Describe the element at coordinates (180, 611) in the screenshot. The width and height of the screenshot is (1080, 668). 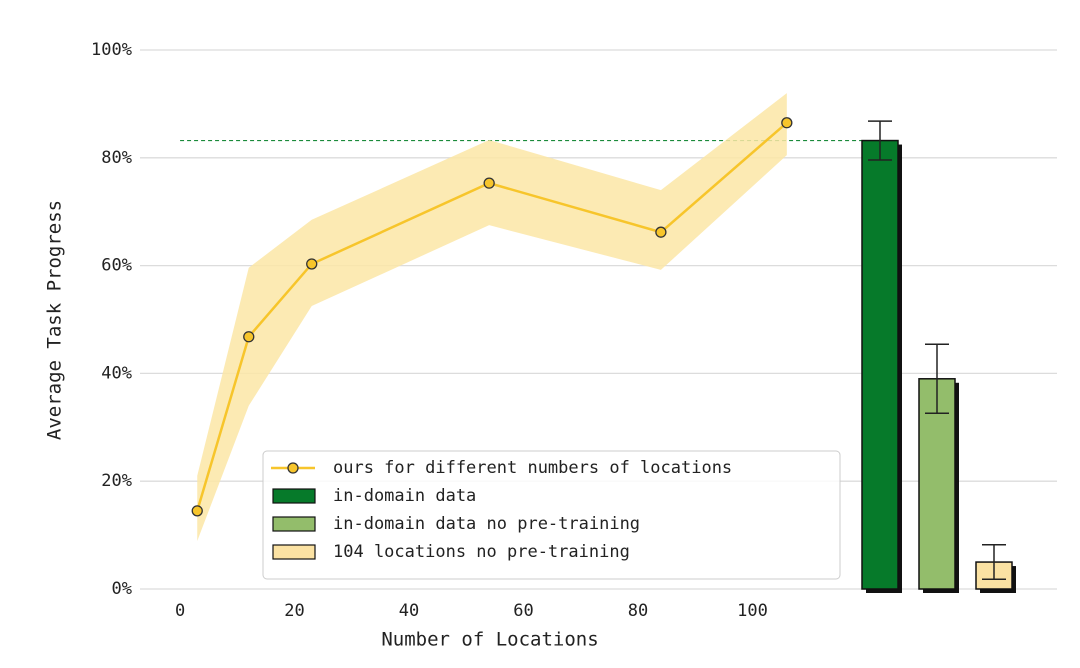
I see `x-tick-label: 0` at that location.